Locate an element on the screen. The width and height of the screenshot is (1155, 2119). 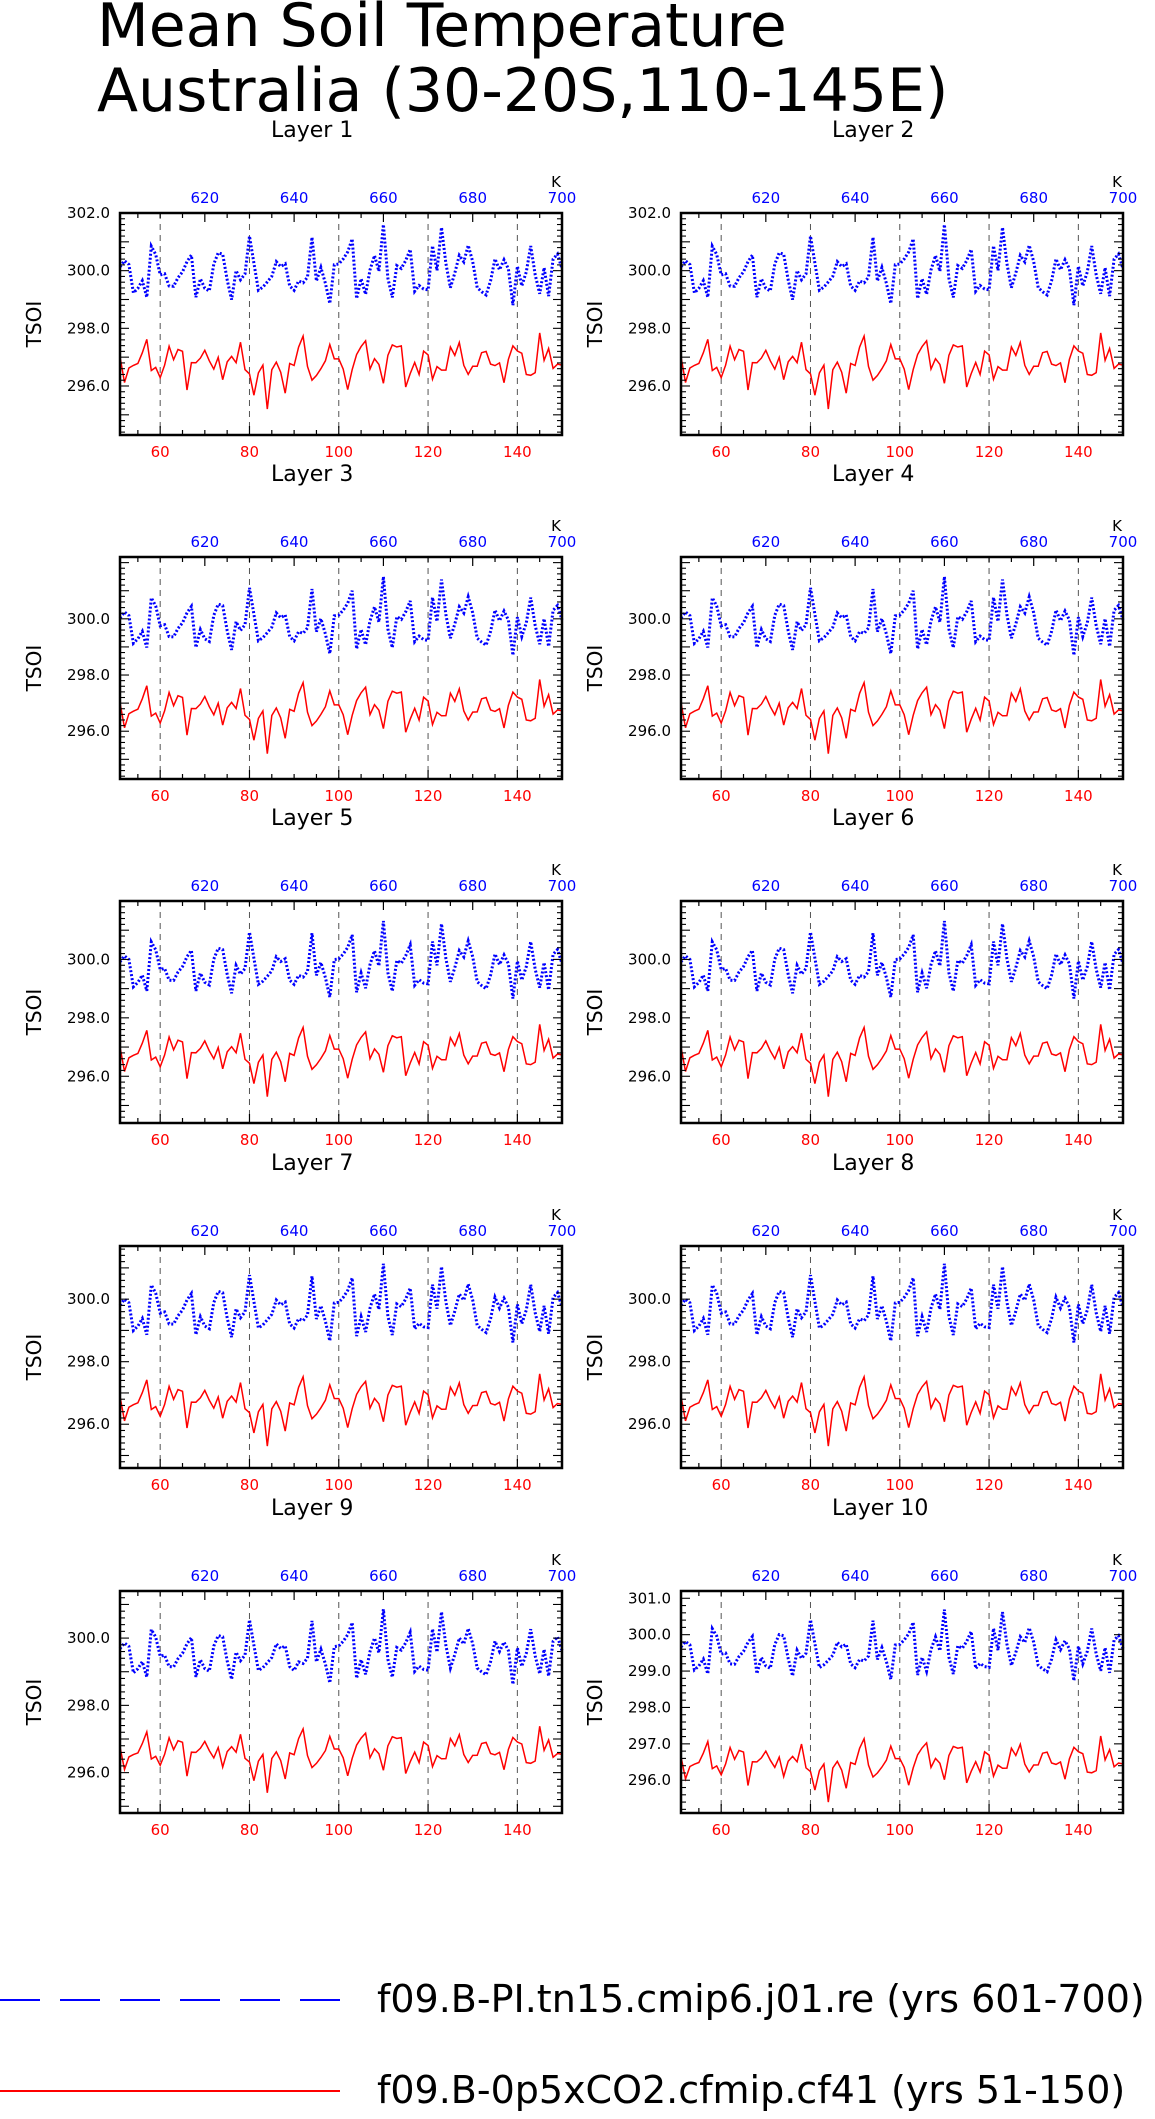
panel-title: Layer 10 is located at coordinates (880, 1508).